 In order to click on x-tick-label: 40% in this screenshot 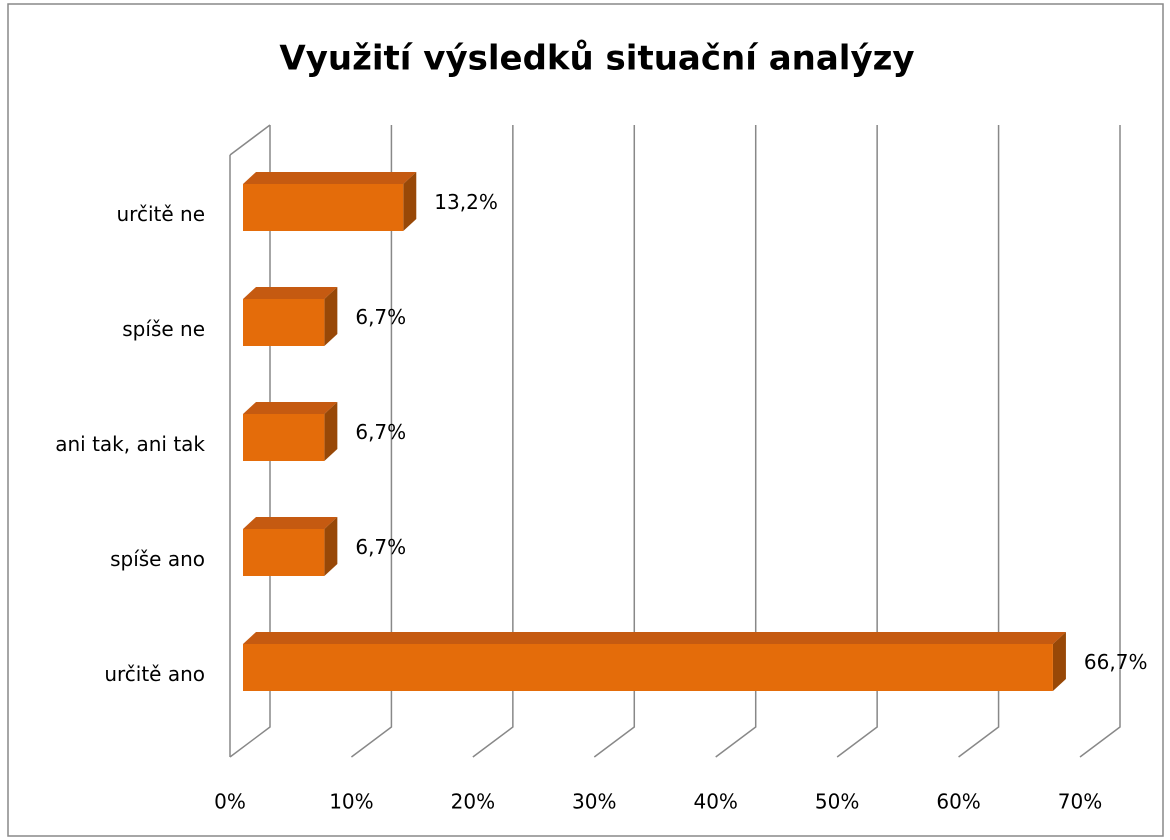, I will do `click(715, 802)`.